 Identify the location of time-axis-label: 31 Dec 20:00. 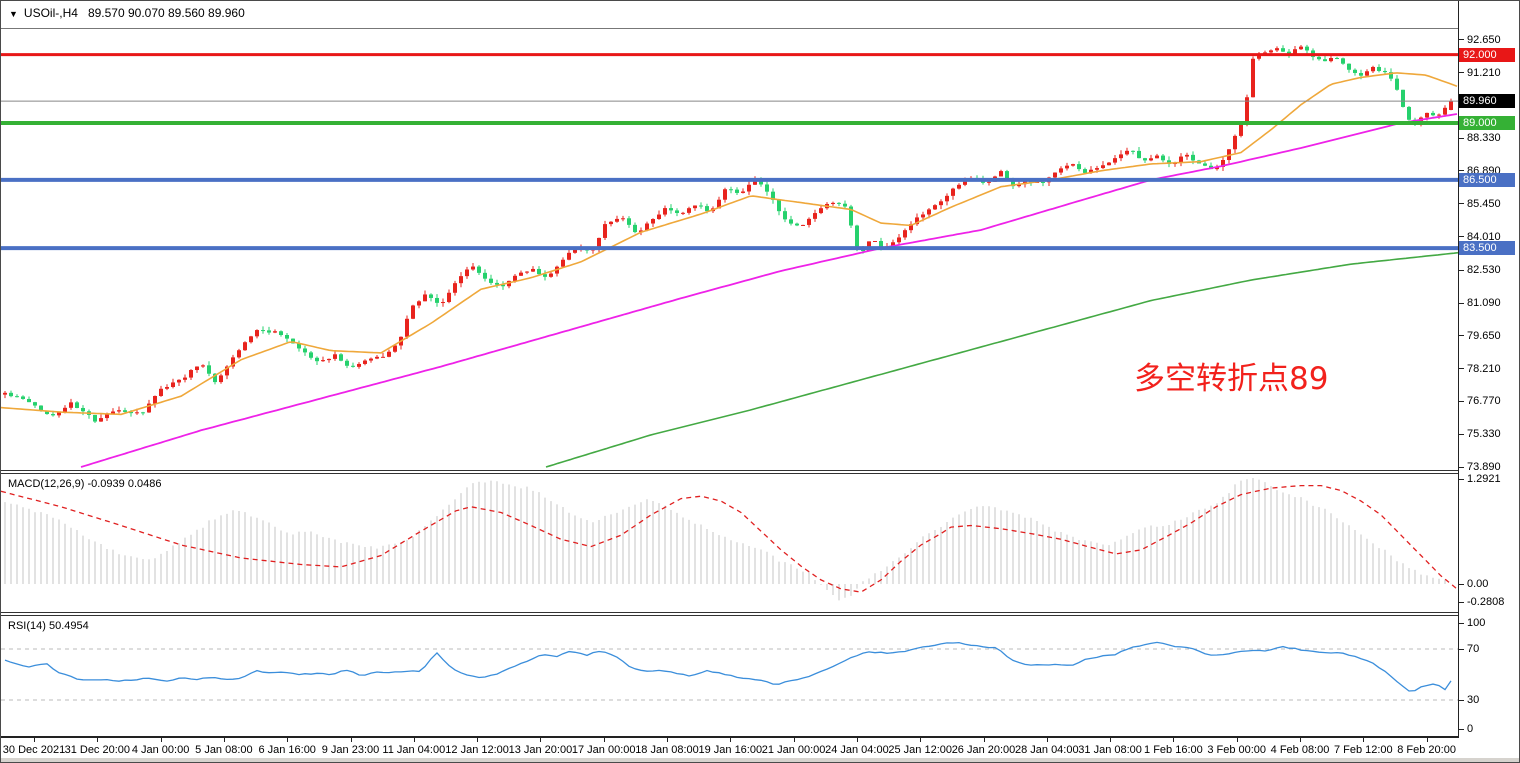
(97, 750).